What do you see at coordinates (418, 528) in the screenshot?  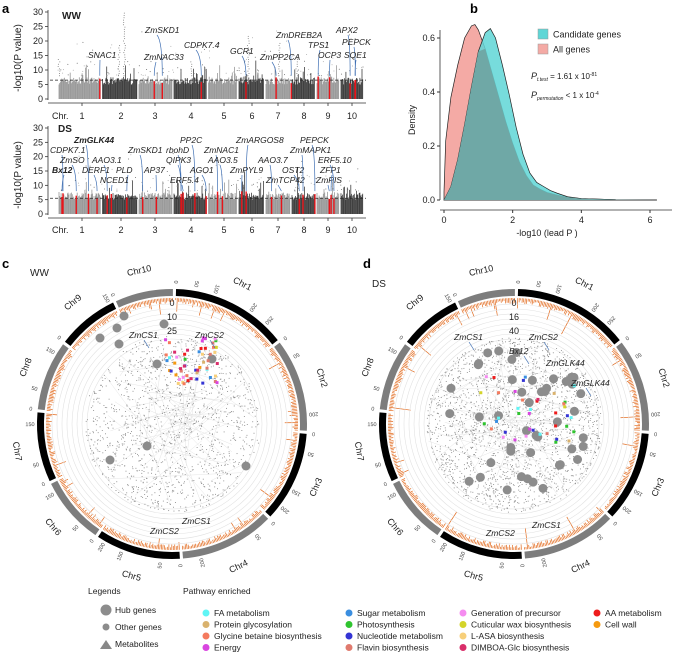 I see `position-tick-label: 50` at bounding box center [418, 528].